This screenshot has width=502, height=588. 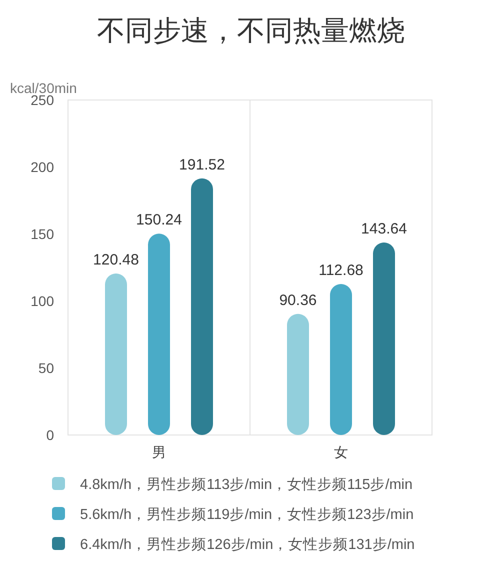 I want to click on x-tick-label: 女, so click(x=341, y=452).